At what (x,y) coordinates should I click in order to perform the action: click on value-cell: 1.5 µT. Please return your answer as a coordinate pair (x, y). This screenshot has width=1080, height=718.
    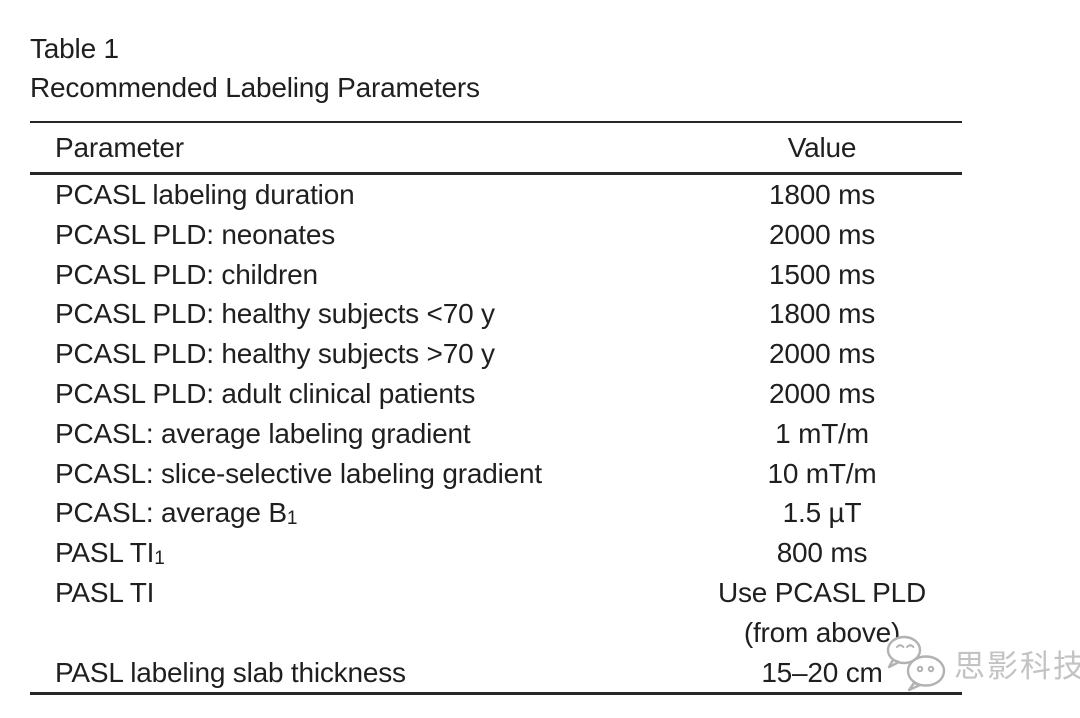
    Looking at the image, I should click on (822, 513).